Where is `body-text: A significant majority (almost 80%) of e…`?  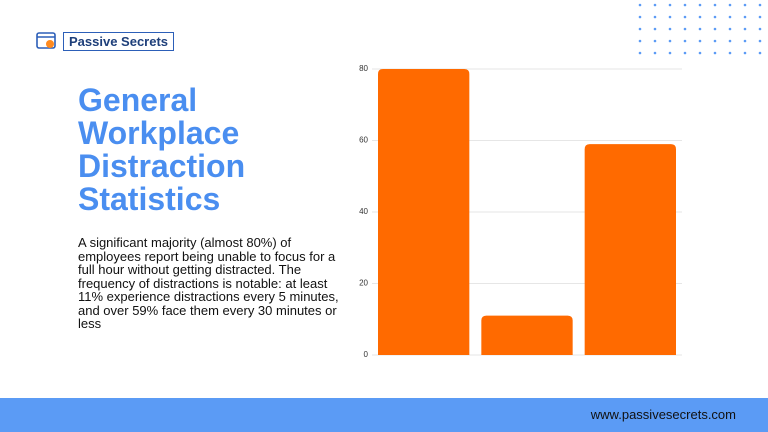 body-text: A significant majority (almost 80%) of e… is located at coordinates (208, 283).